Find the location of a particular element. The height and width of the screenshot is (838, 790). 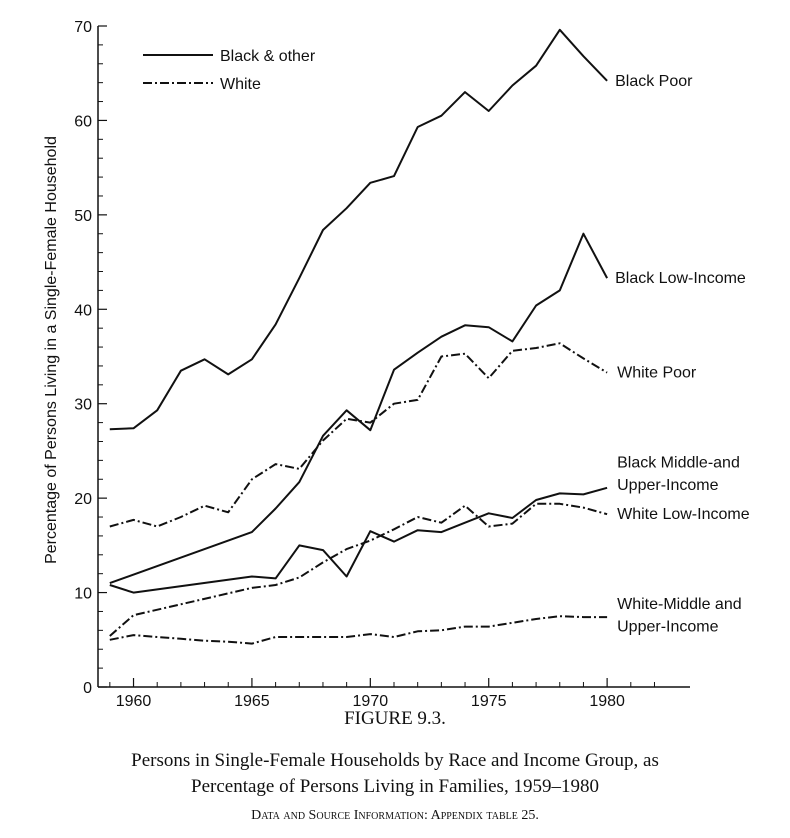

x-tick-label-1975: 1975 is located at coordinates (489, 701).